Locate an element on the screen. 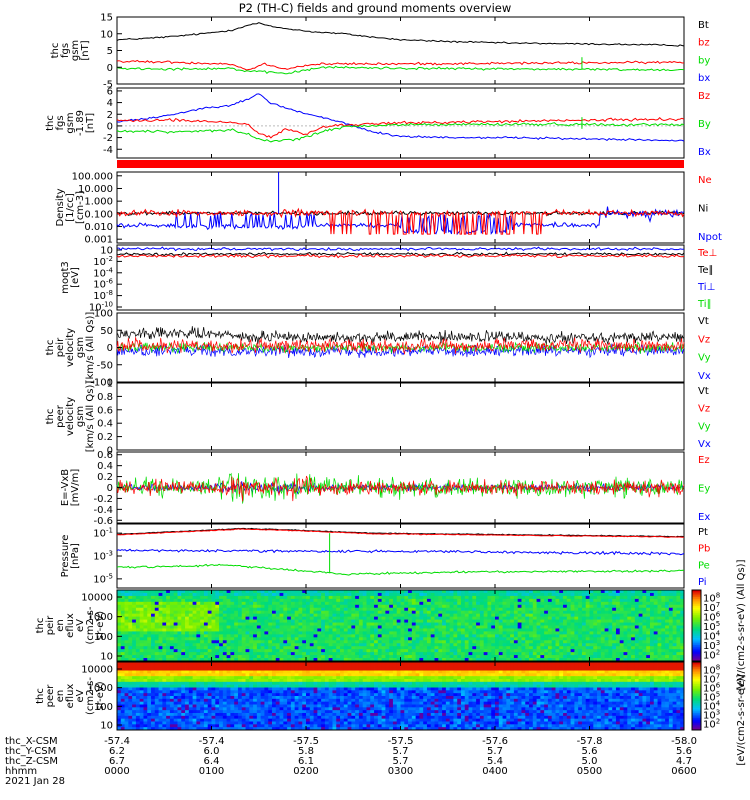 The width and height of the screenshot is (750, 800). peer_velocity-ytick-label: 1 is located at coordinates (110, 384).